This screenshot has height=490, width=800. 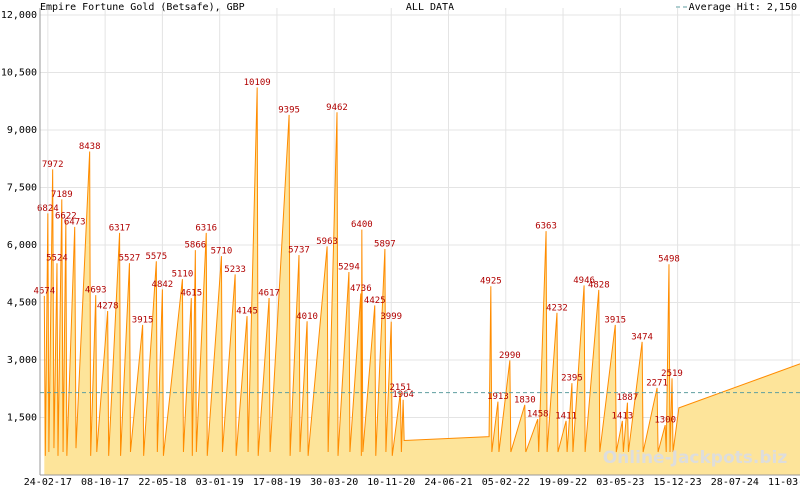 What do you see at coordinates (156, 257) in the screenshot?
I see `value-label: 5575` at bounding box center [156, 257].